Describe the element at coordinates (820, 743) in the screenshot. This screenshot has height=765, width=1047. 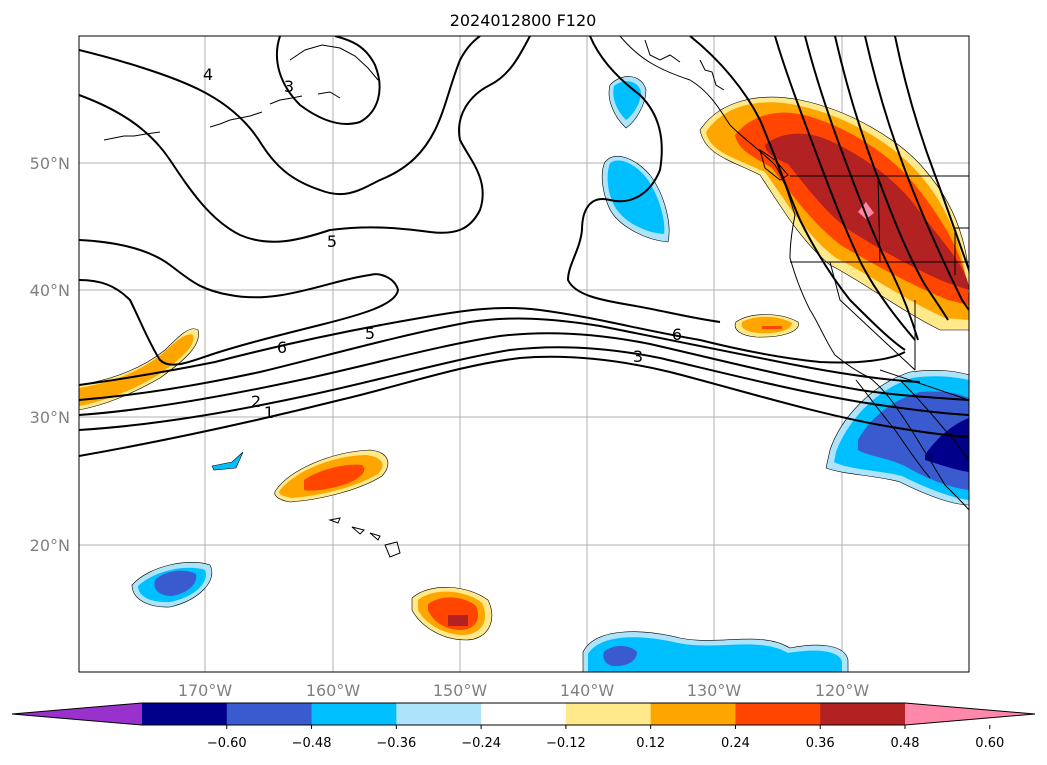
I see `colorbar-tick-label: 0.36` at that location.